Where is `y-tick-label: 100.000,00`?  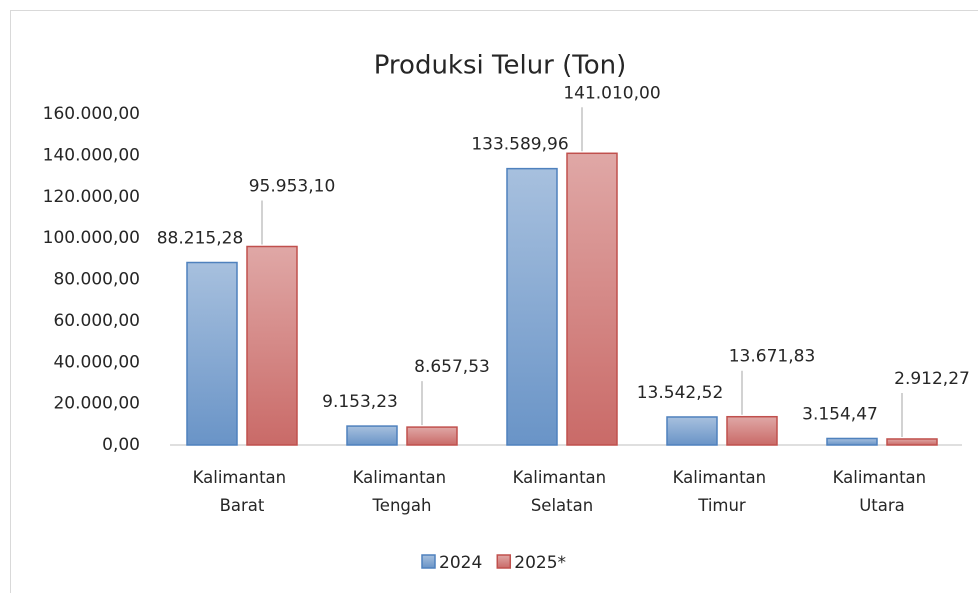 y-tick-label: 100.000,00 is located at coordinates (91, 238).